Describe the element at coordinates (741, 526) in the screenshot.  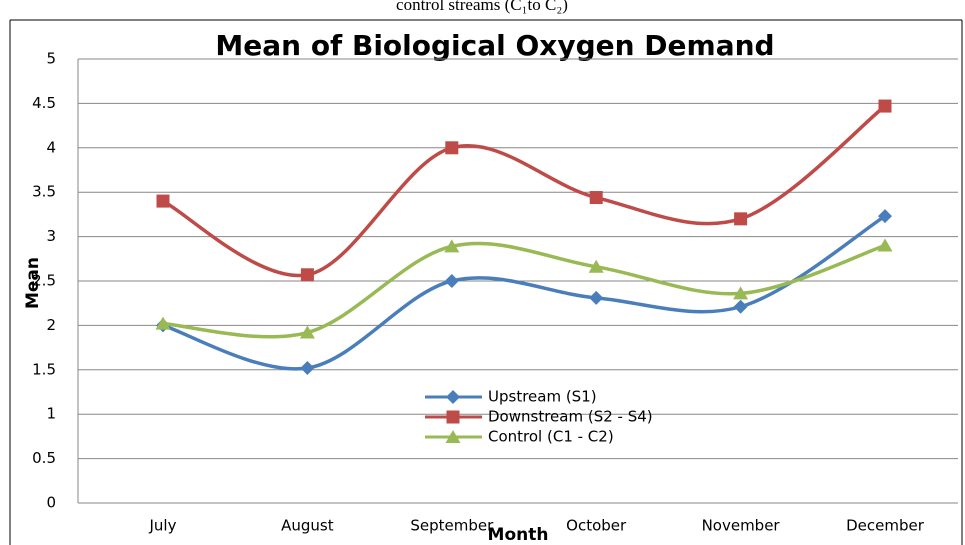
I see `x-tick-label: November` at that location.